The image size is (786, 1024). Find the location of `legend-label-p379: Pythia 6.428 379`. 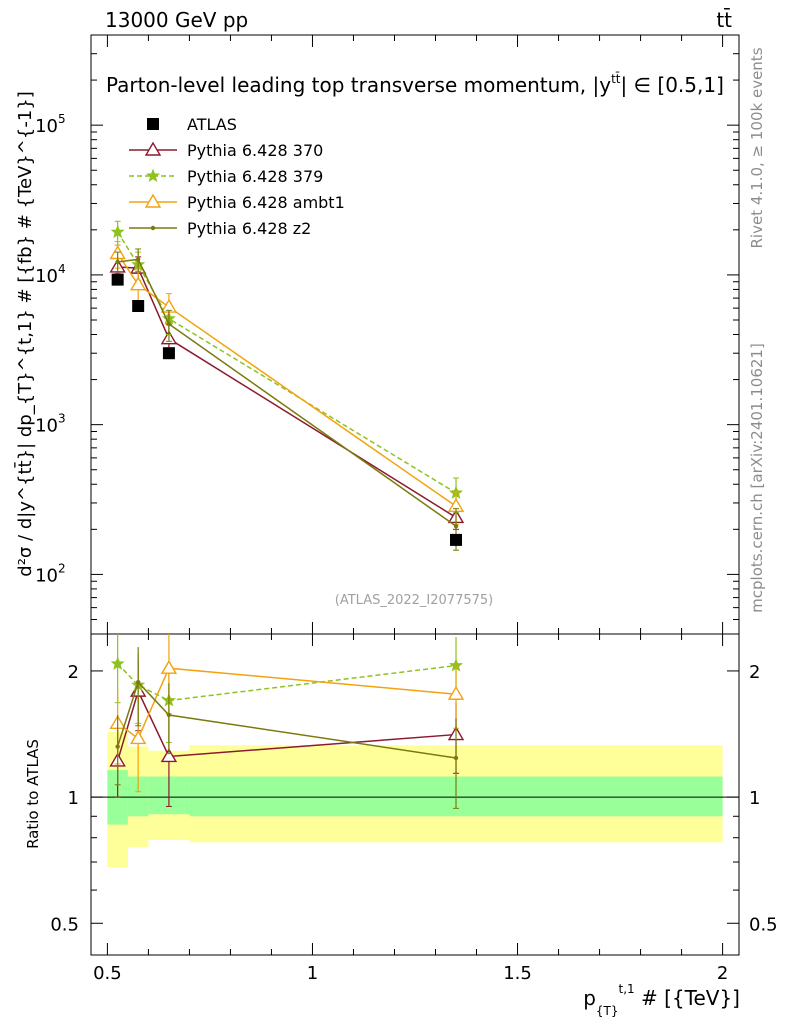

legend-label-p379: Pythia 6.428 379 is located at coordinates (255, 176).